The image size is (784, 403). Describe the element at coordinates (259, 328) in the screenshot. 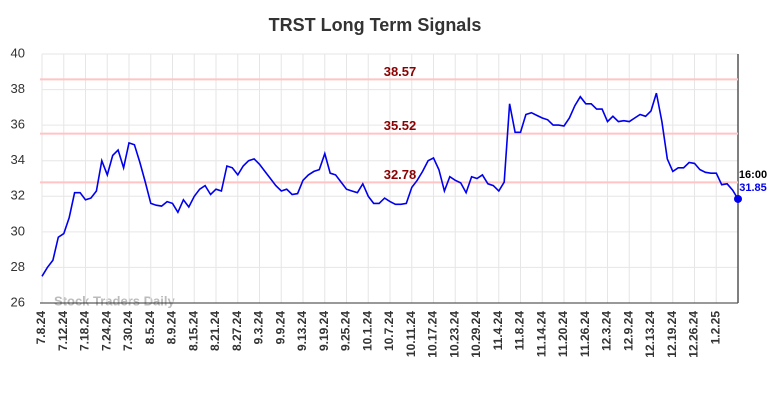

I see `x-tick-label: 9.3.24` at that location.